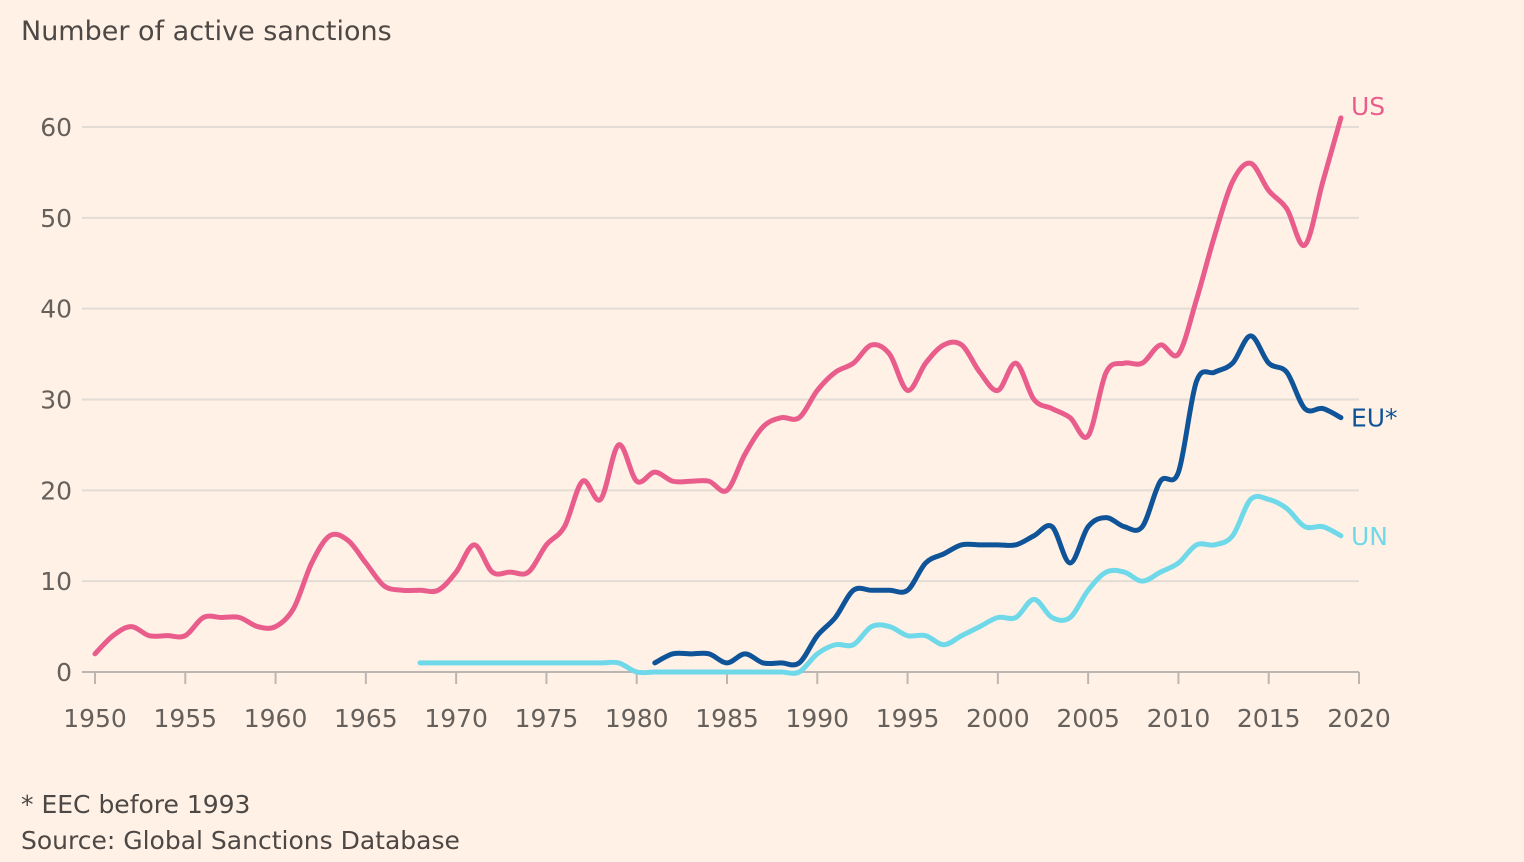  Describe the element at coordinates (276, 718) in the screenshot. I see `x-tick-label: 1960` at that location.